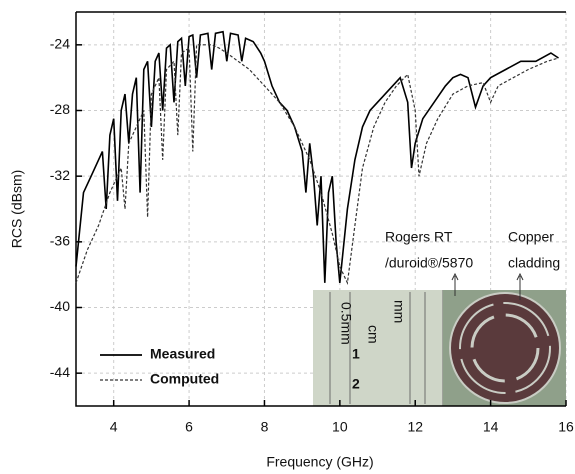 The width and height of the screenshot is (575, 474). Describe the element at coordinates (60, 372) in the screenshot. I see `y-tick-label: -44` at that location.